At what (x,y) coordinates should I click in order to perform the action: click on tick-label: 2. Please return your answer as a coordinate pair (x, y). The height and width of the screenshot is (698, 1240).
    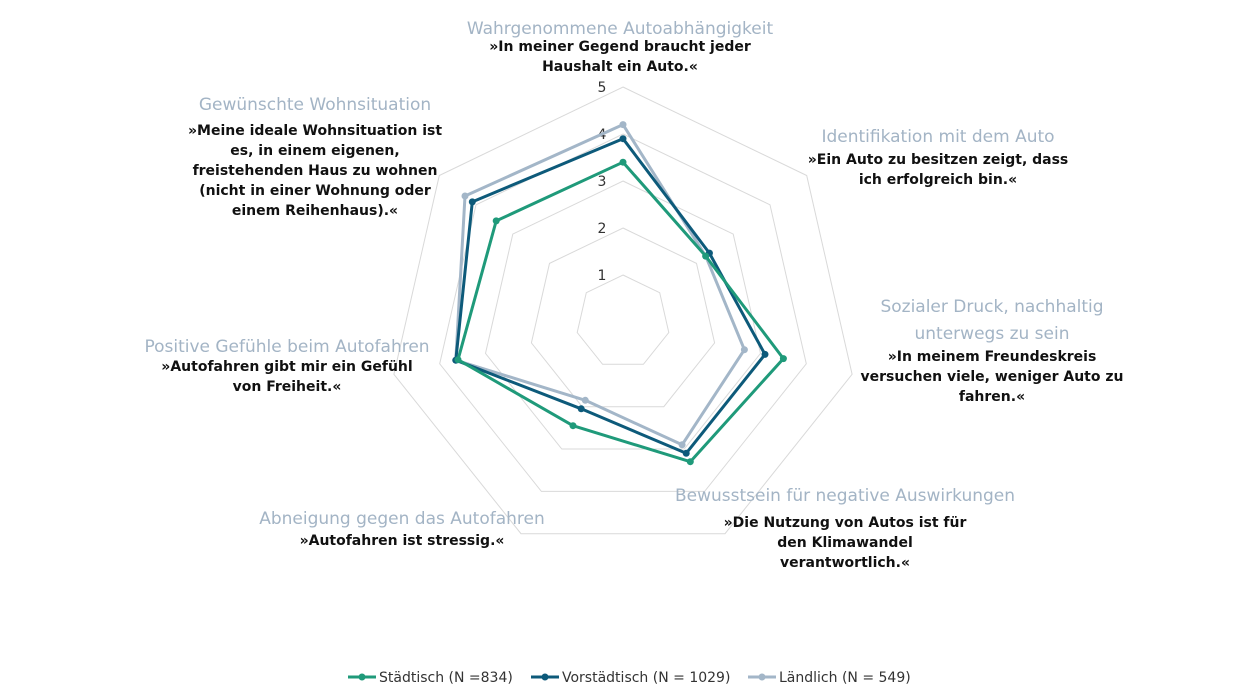
    Looking at the image, I should click on (602, 229).